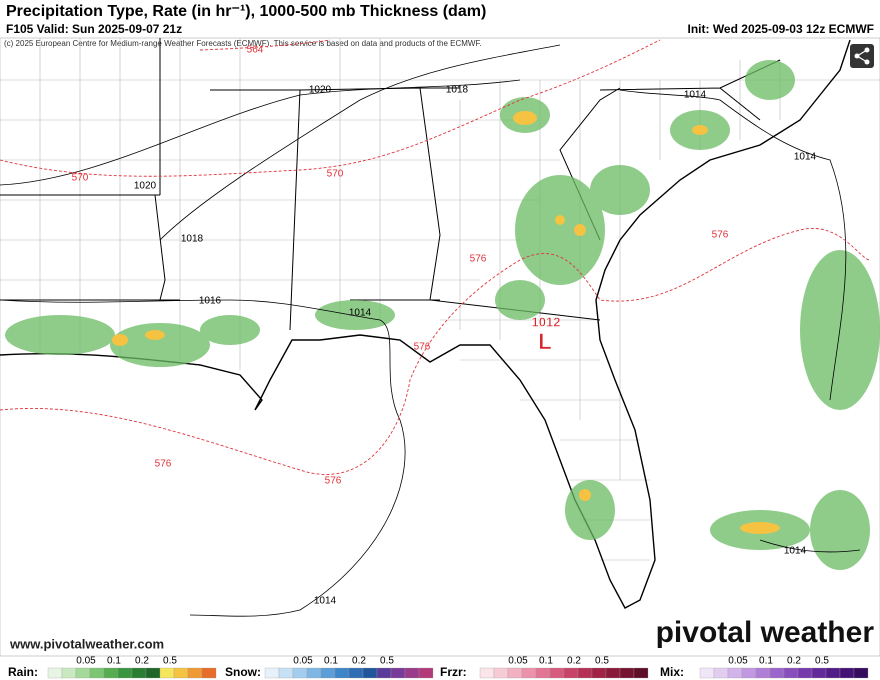 The height and width of the screenshot is (680, 880). Describe the element at coordinates (86, 643) in the screenshot. I see `website: www.pivotalweather.com` at that location.